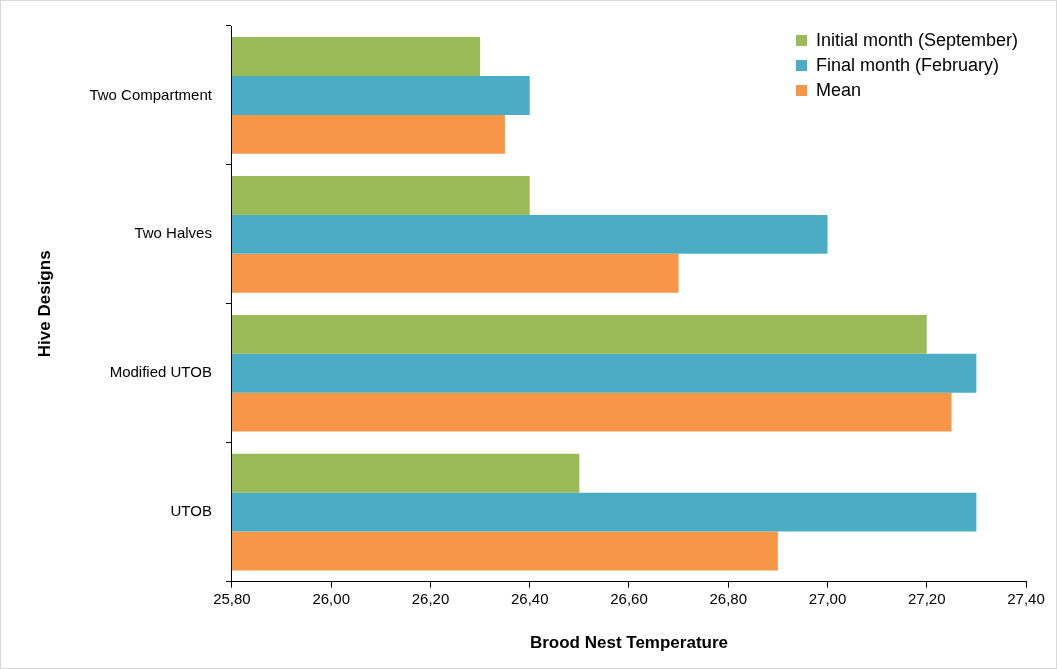  What do you see at coordinates (44, 304) in the screenshot?
I see `y-axis-title: Hive Designs` at bounding box center [44, 304].